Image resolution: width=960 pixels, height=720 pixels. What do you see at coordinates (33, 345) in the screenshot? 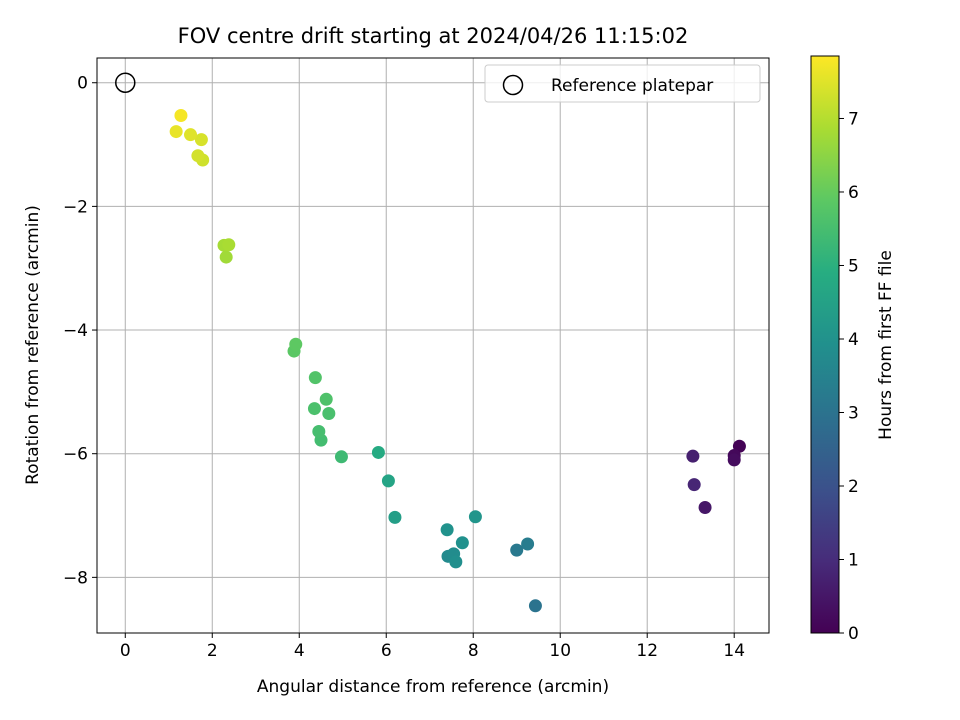
I see `y-axis-label: Rotation from reference (arcmin)` at bounding box center [33, 345].